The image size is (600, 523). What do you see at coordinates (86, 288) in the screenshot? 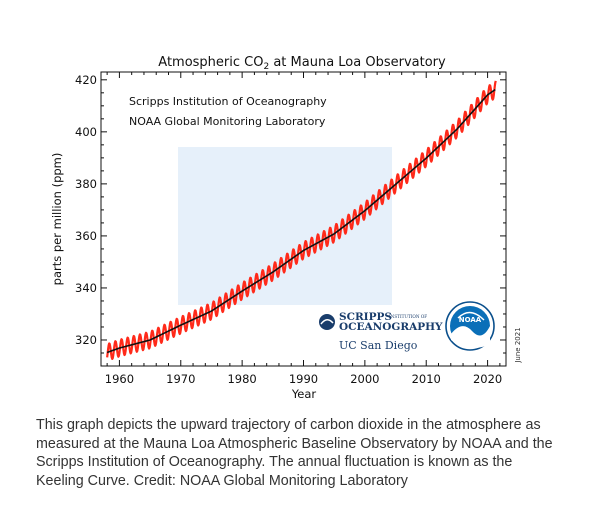
I see `y-tick-label: 340` at bounding box center [86, 288].